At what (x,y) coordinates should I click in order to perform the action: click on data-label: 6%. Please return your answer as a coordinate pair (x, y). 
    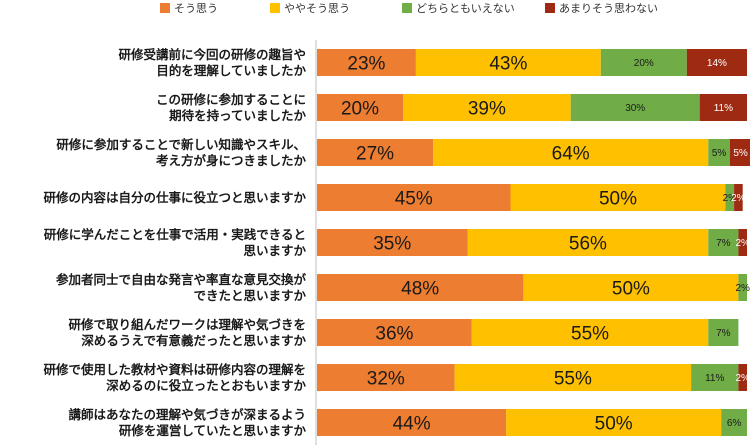
    Looking at the image, I should click on (734, 423).